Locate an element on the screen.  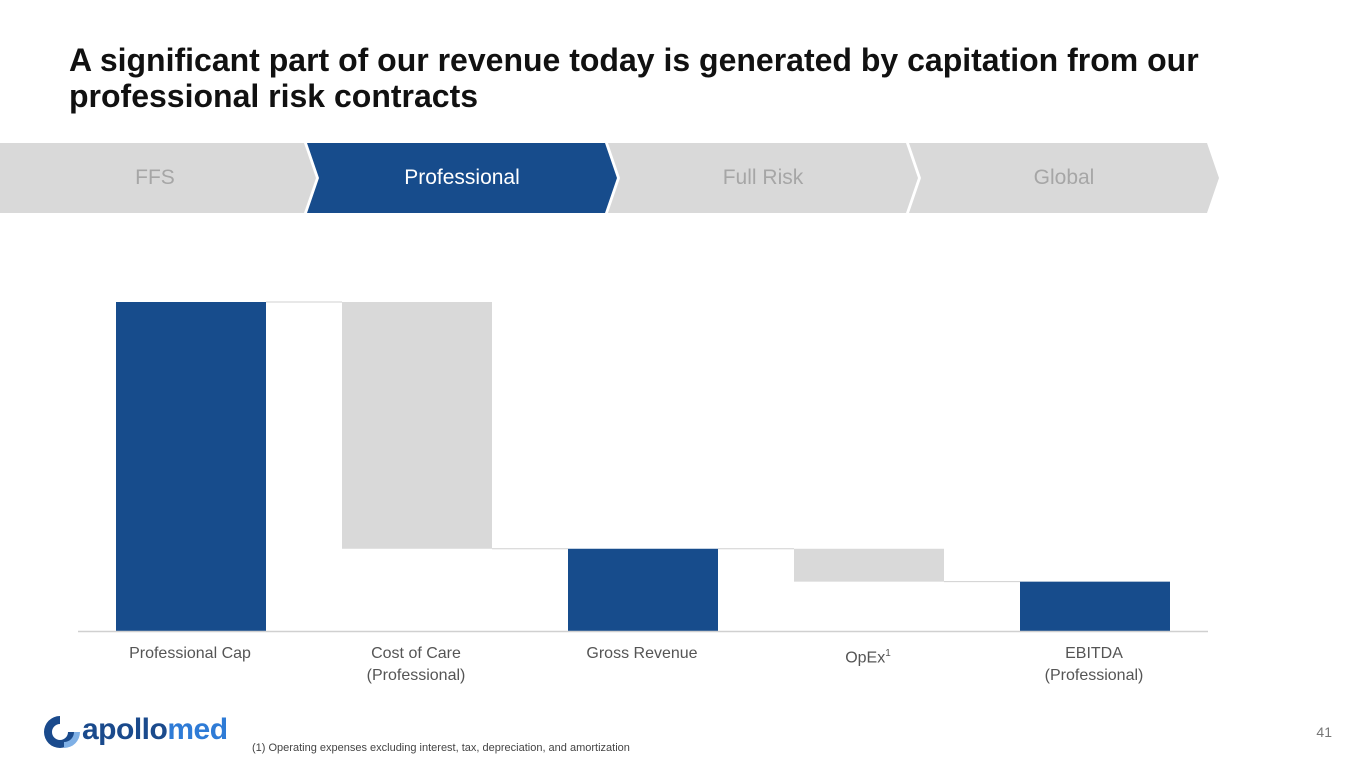
x-tick-label-gross-revenue: Gross Revenue is located at coordinates (642, 654).